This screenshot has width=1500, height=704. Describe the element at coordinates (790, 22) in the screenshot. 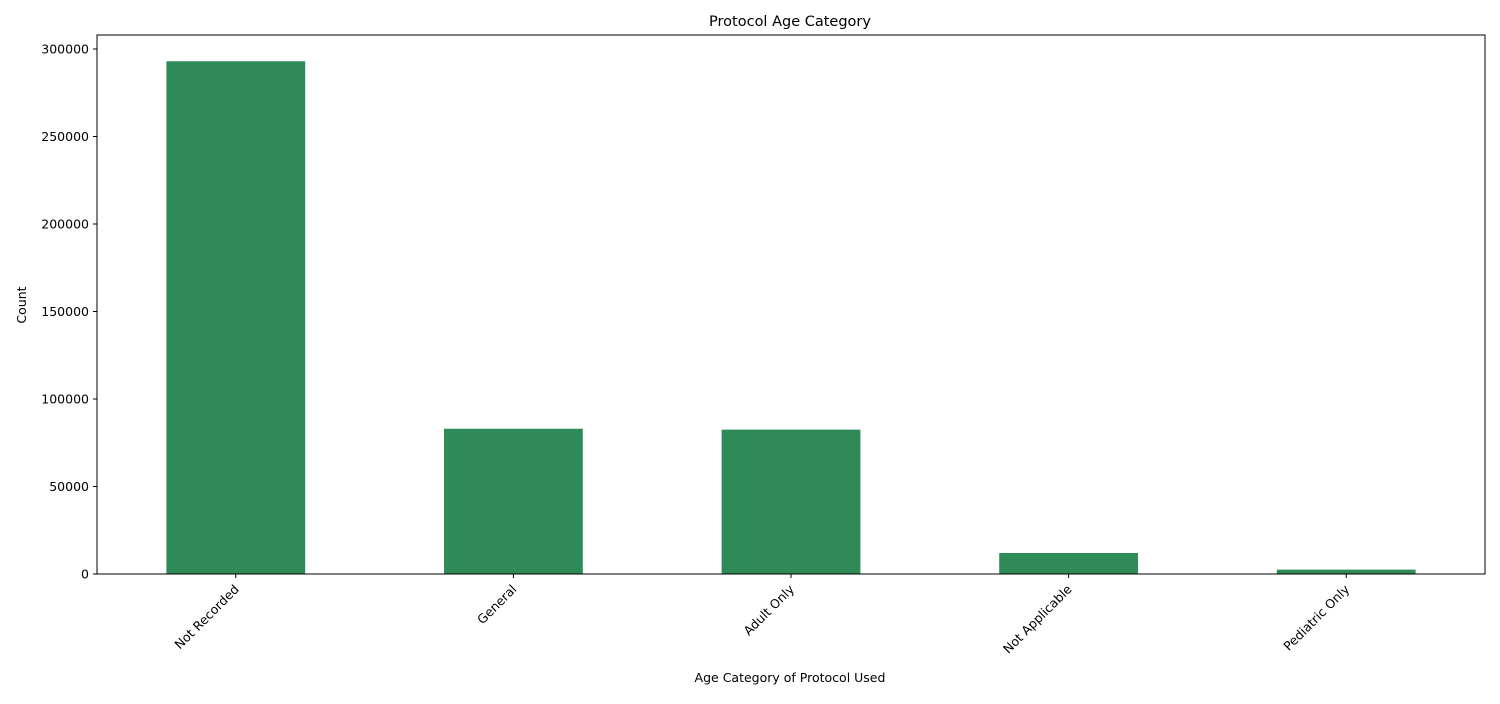

I see `chart-title: Protocol Age Category` at that location.